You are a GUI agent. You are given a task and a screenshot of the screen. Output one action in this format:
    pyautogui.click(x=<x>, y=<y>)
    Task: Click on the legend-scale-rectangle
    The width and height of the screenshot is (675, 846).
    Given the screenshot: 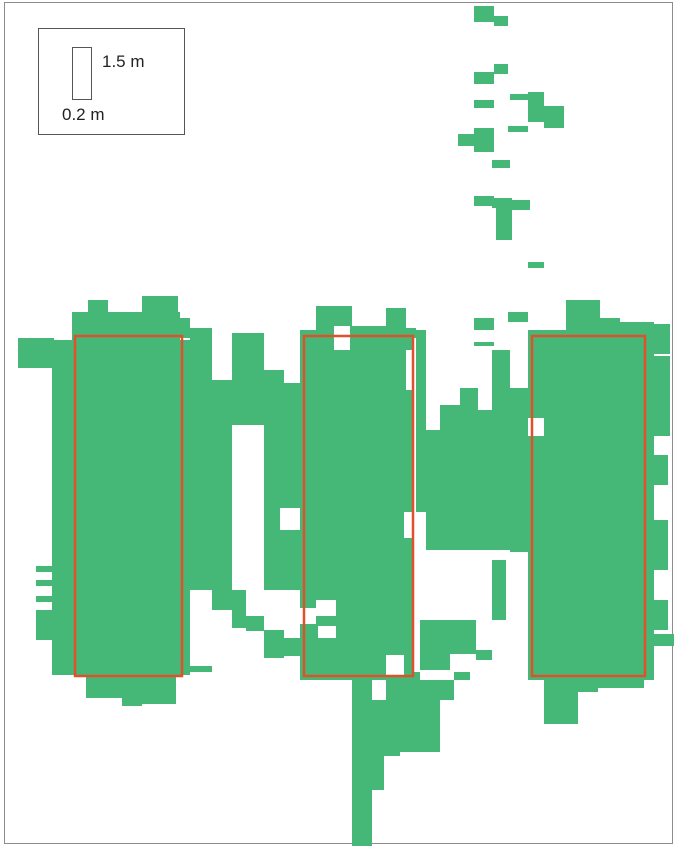 What is the action you would take?
    pyautogui.click(x=82, y=73)
    